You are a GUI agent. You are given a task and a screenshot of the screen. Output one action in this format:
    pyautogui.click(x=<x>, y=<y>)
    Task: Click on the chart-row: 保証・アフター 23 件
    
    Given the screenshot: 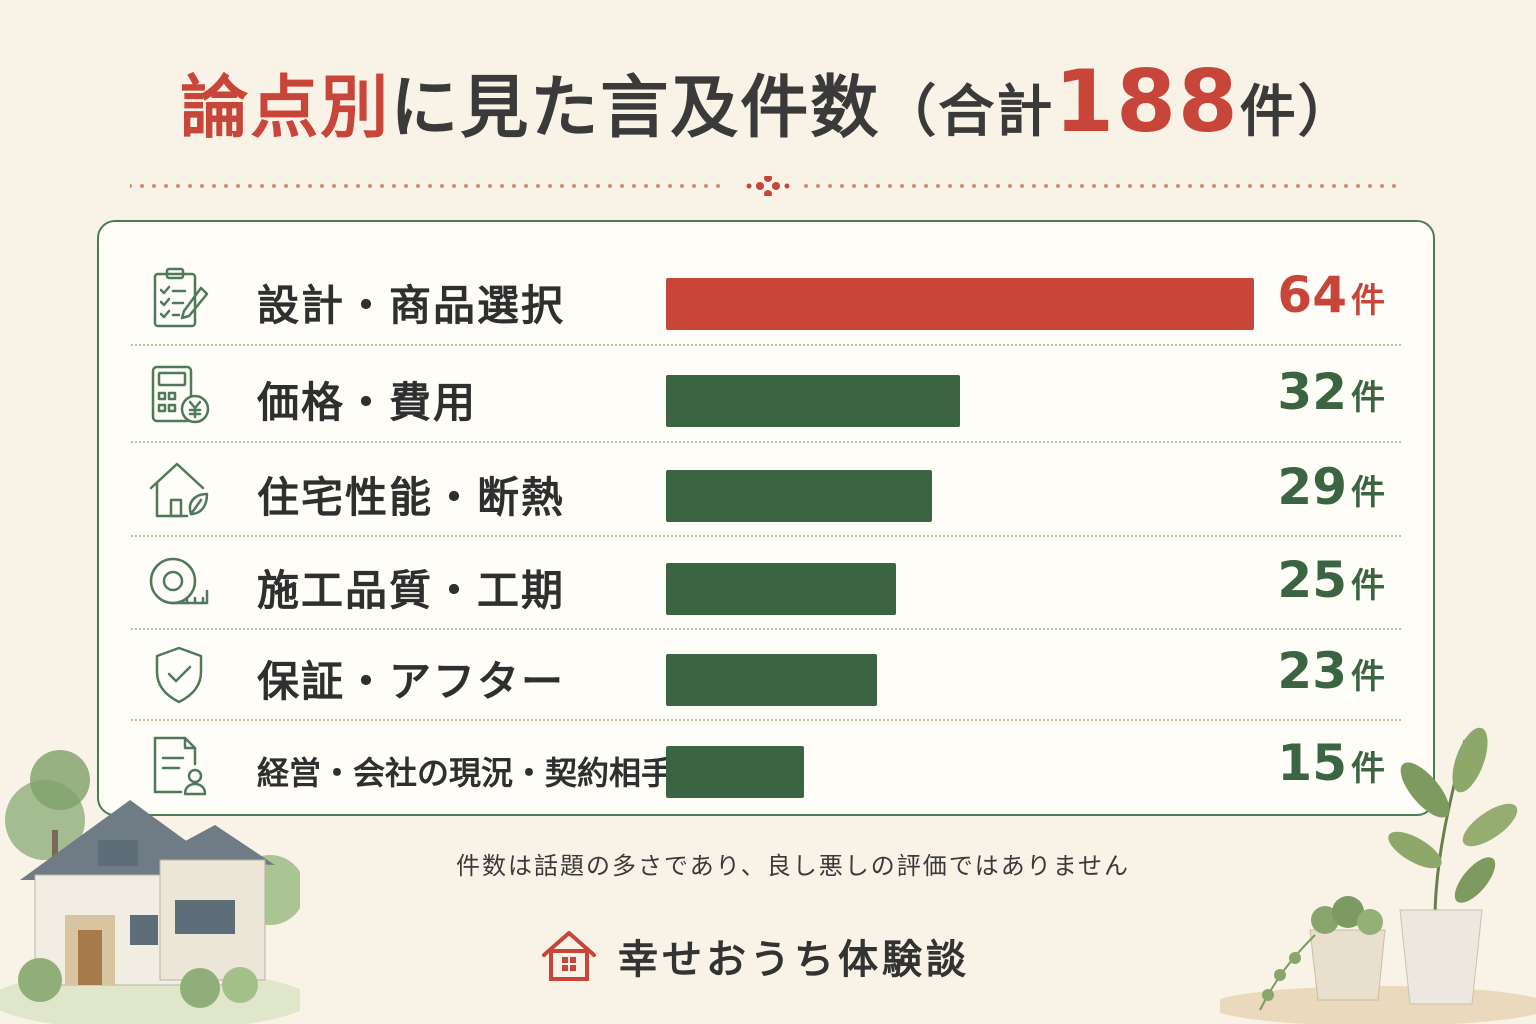 What is the action you would take?
    pyautogui.click(x=766, y=672)
    